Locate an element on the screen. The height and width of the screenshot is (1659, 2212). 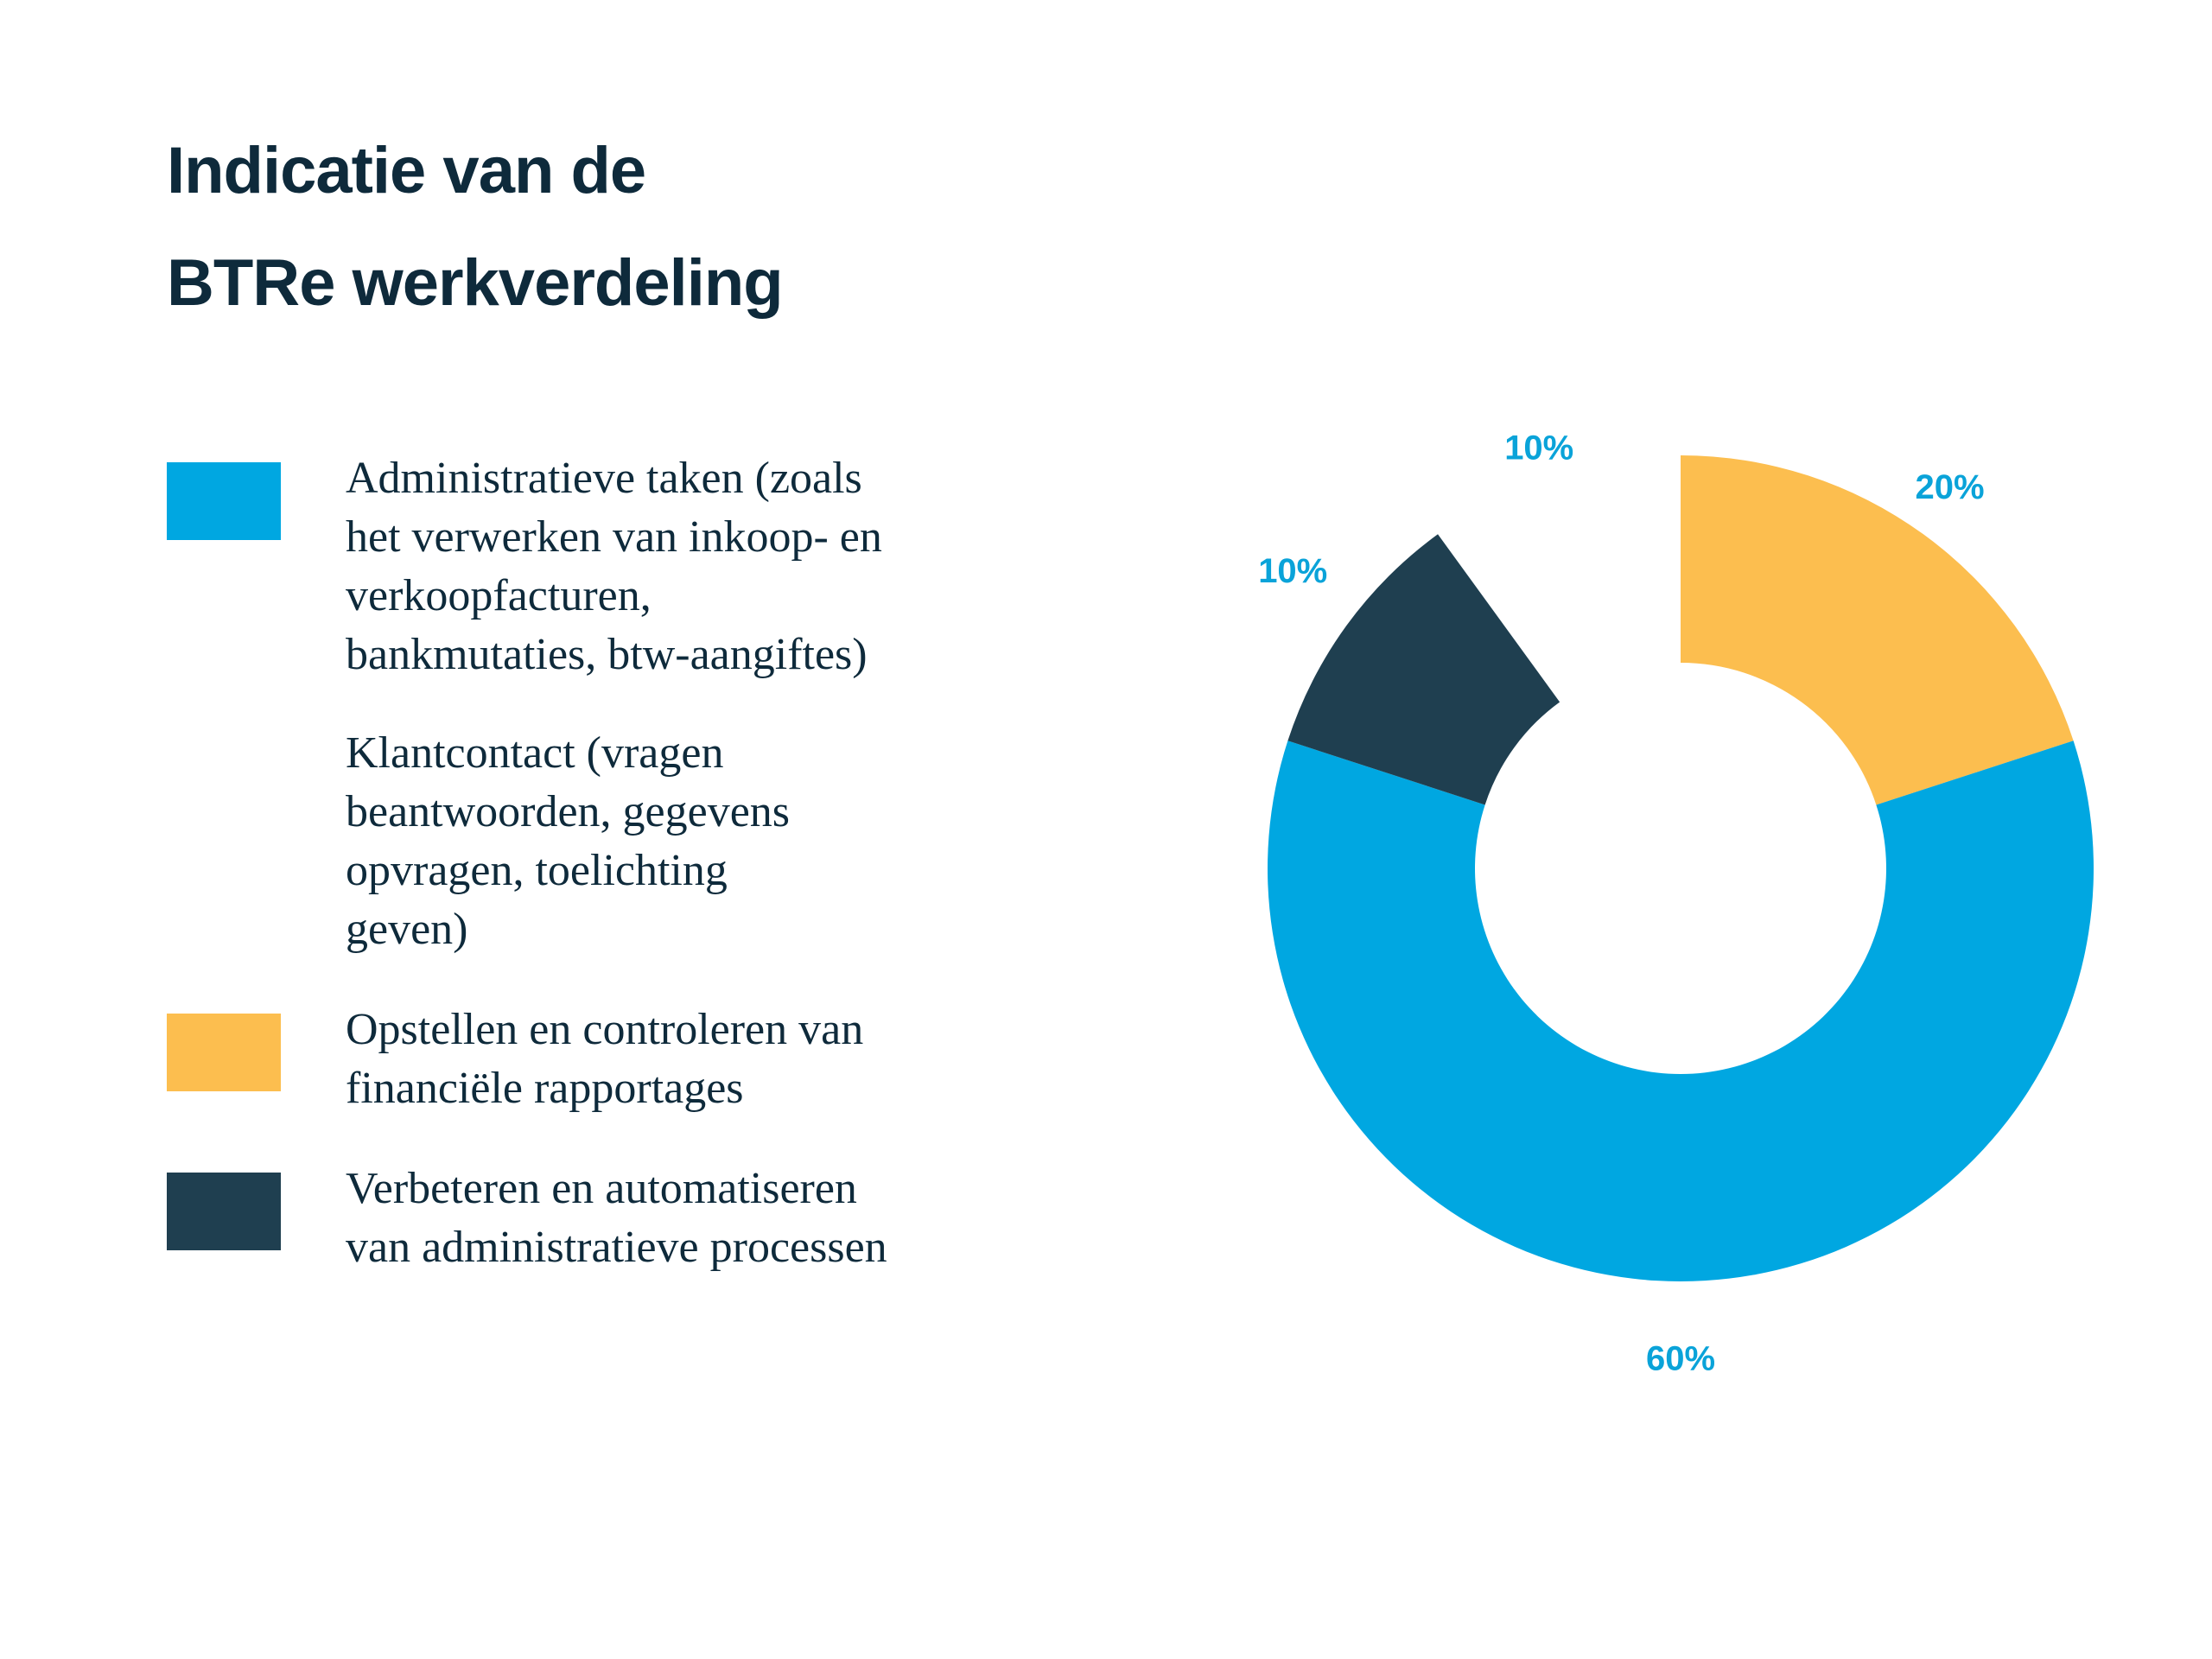
legend-swatch-blue is located at coordinates (224, 501).